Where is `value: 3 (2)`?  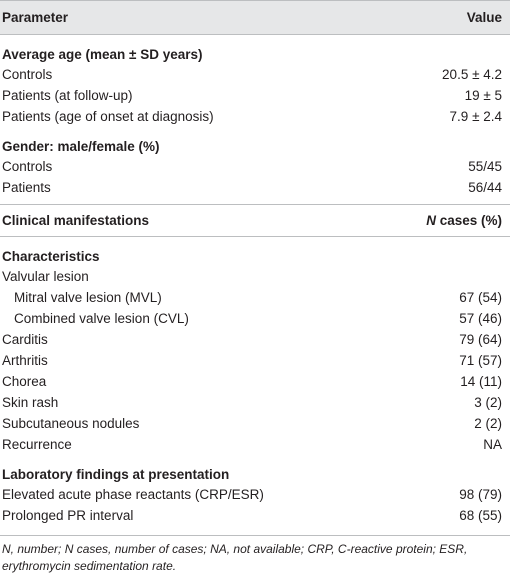
value: 3 (2) is located at coordinates (488, 402).